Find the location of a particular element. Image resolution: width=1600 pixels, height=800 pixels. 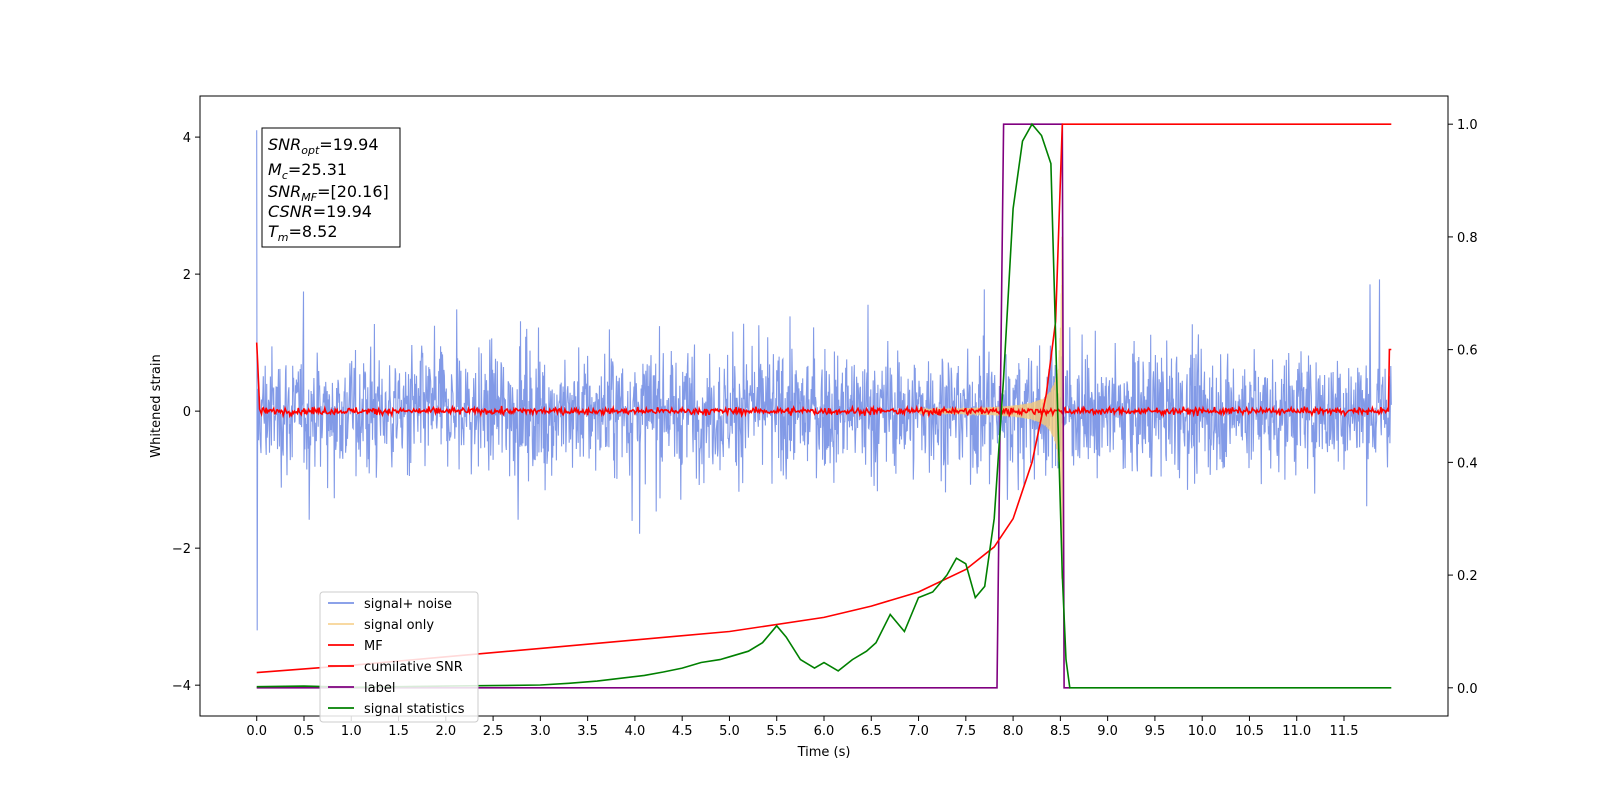

legend-entry: signal+ noise is located at coordinates (408, 604).